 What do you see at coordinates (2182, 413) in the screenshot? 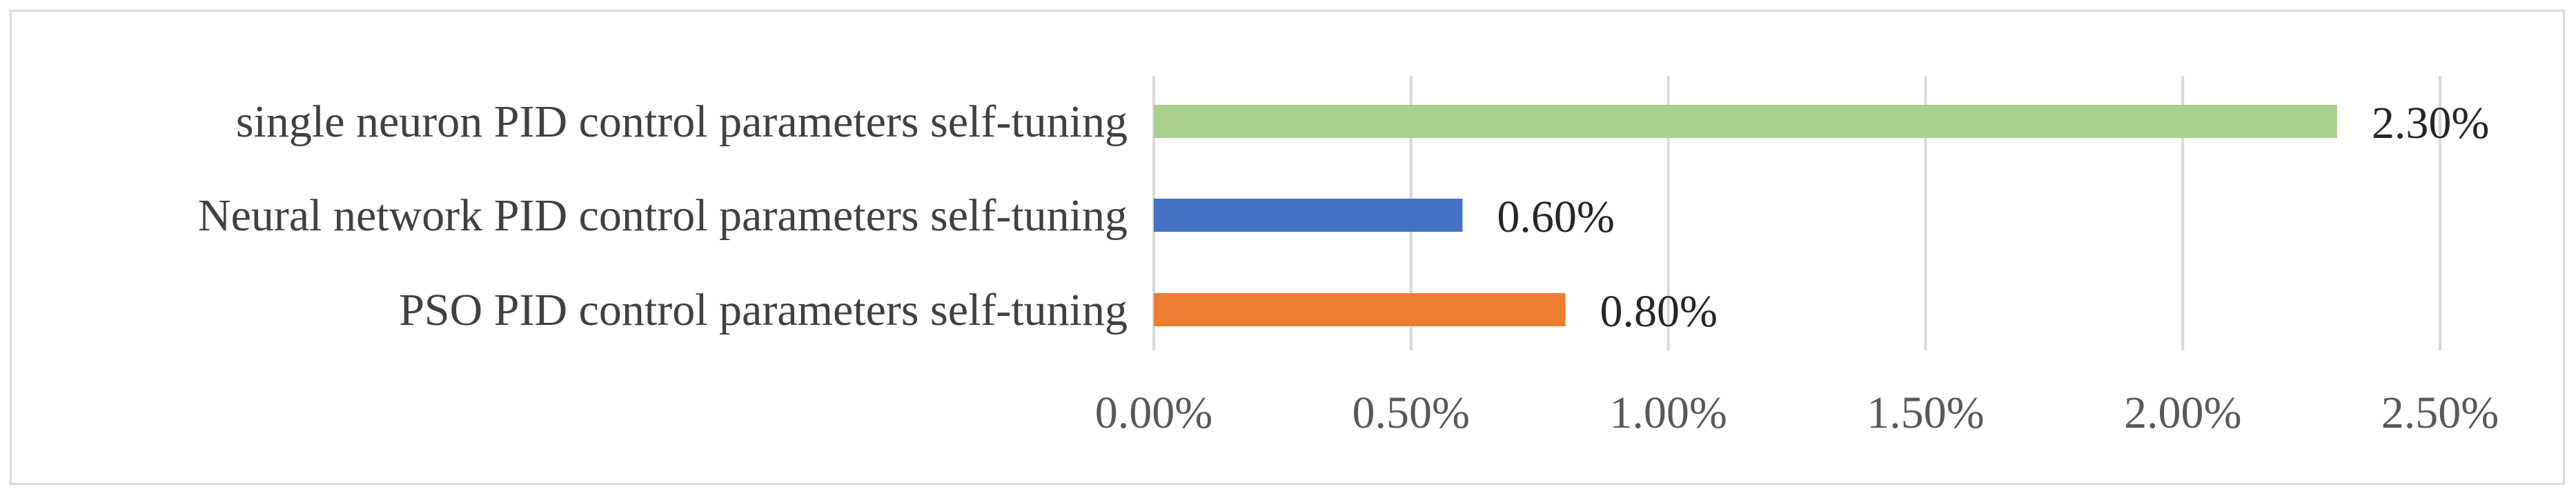
I see `x-tick-label: 2.00%` at bounding box center [2182, 413].